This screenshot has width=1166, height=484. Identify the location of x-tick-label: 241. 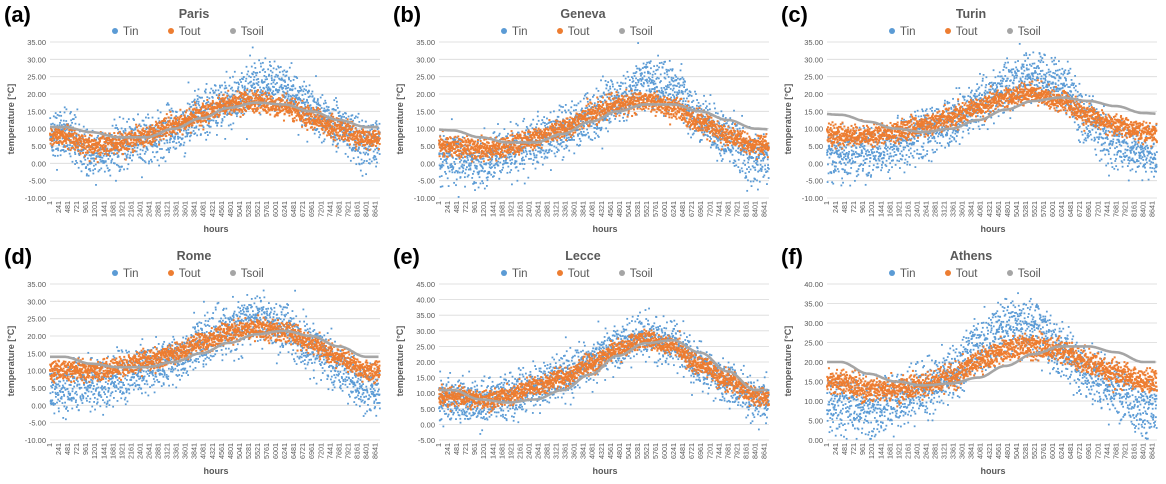
(447, 207).